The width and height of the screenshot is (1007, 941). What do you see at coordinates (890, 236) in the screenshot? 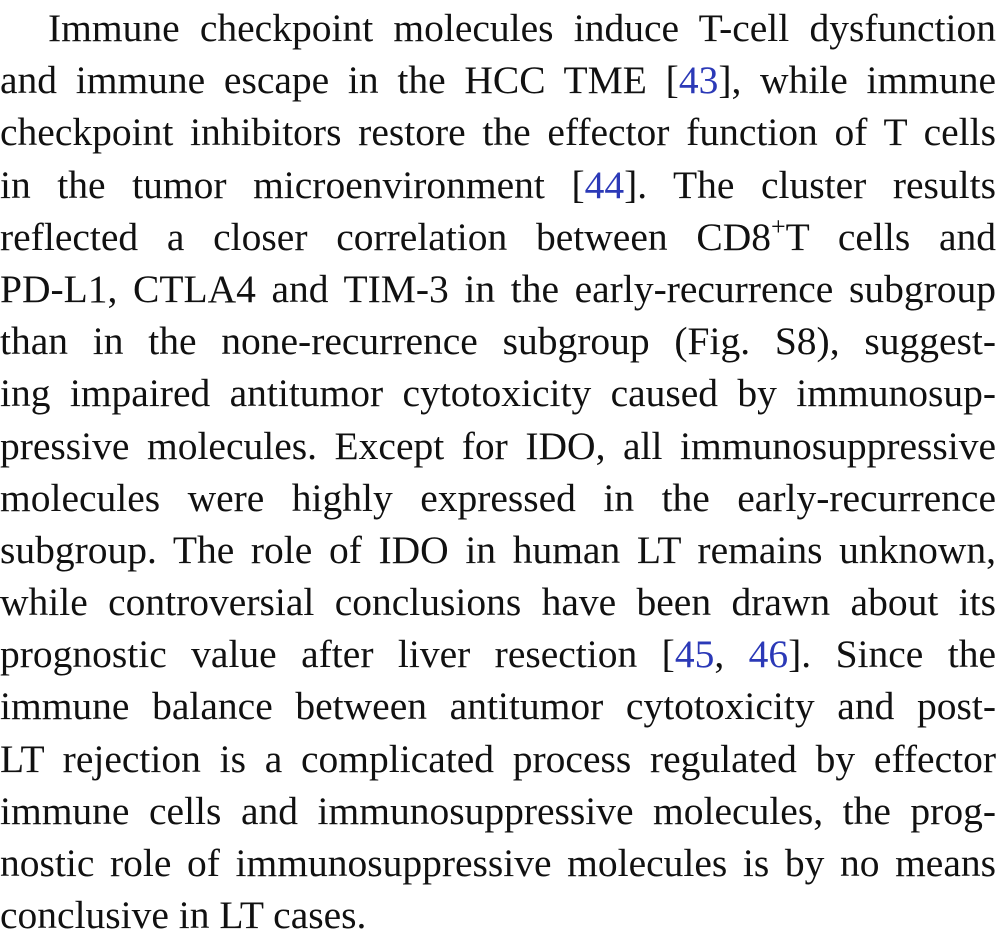
I see `line-text: T cells and` at bounding box center [890, 236].